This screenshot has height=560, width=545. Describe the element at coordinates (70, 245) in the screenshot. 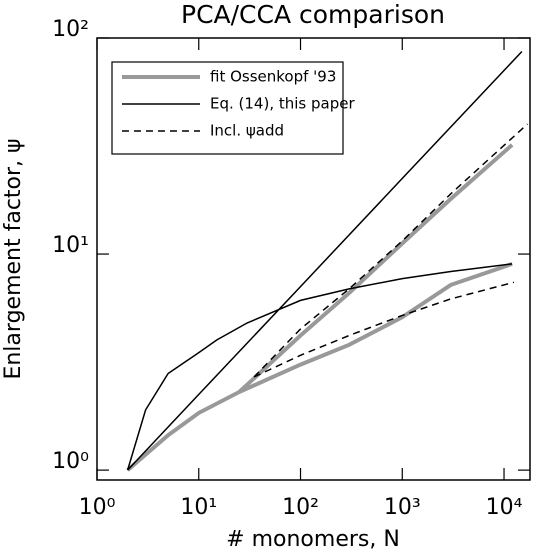

I see `y-tick-label: 10¹` at that location.